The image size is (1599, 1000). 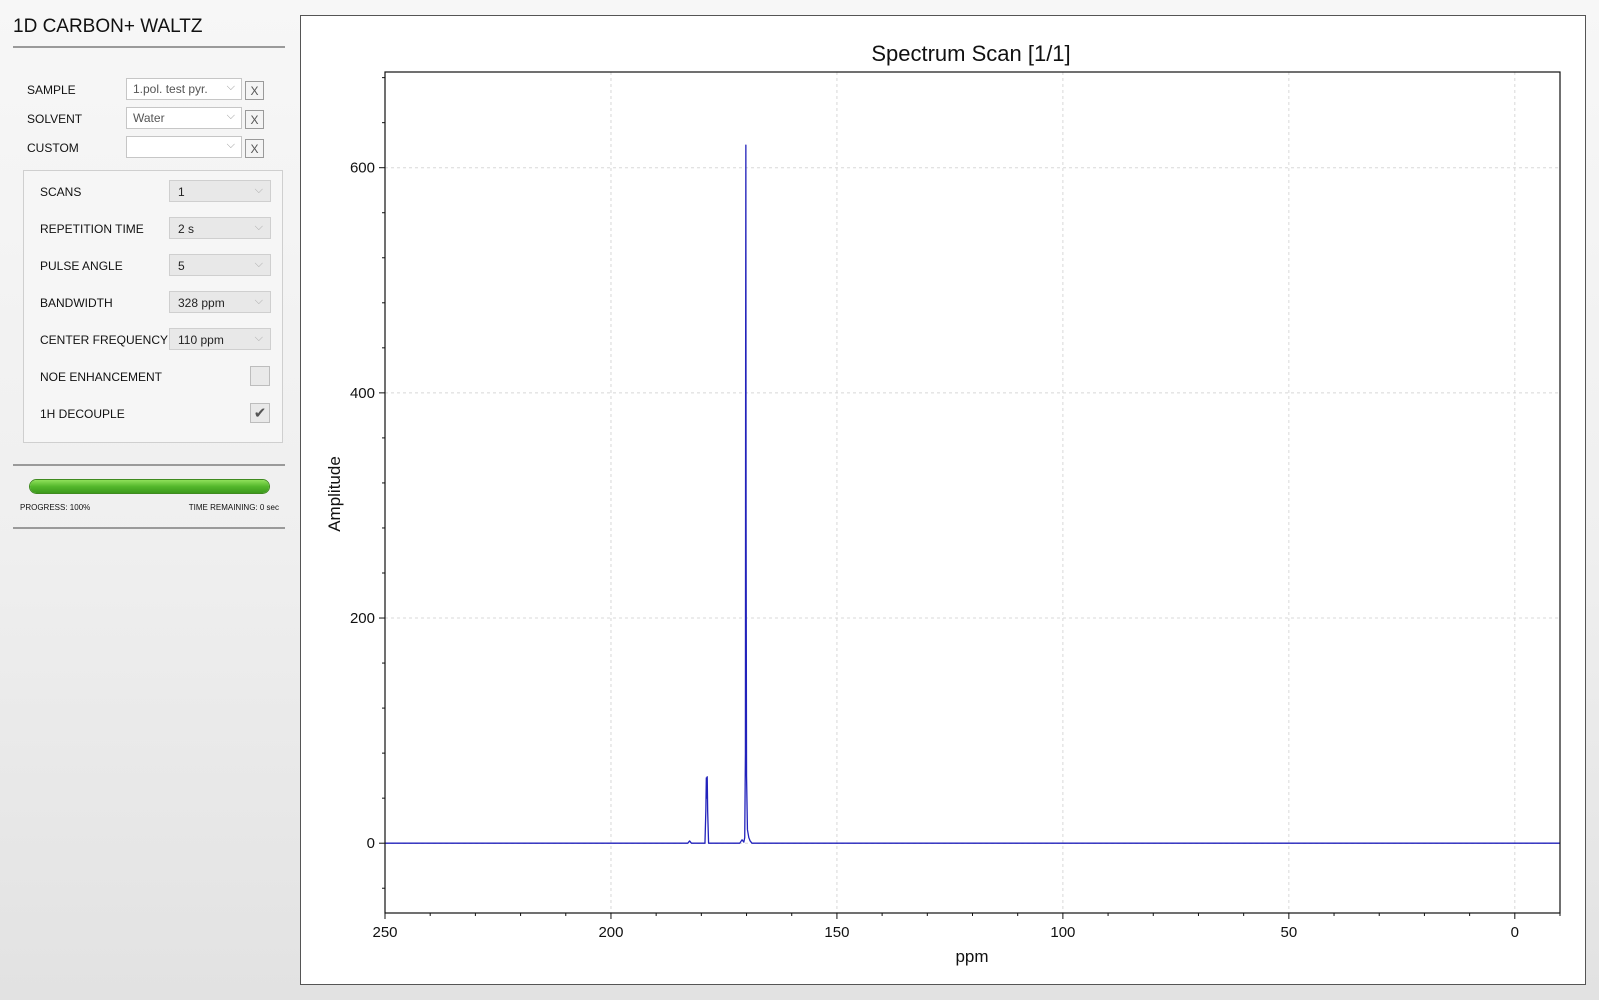 I want to click on x-tick-label: 0, so click(x=1515, y=932).